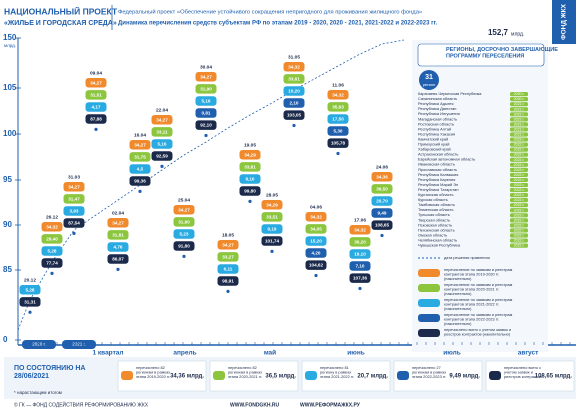  What do you see at coordinates (255, 405) in the screenshot?
I see `site-link: WWW.FONDGKH.RU` at bounding box center [255, 405].